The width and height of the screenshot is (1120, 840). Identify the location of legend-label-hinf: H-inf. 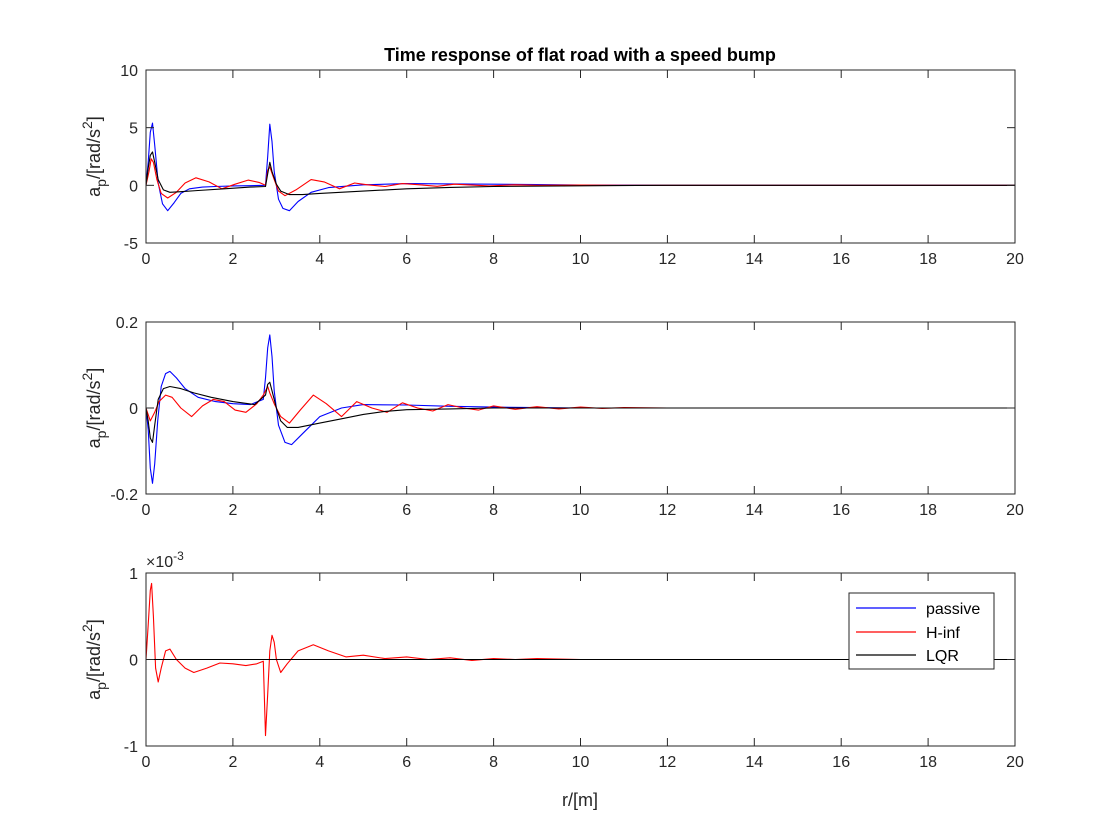
(943, 633).